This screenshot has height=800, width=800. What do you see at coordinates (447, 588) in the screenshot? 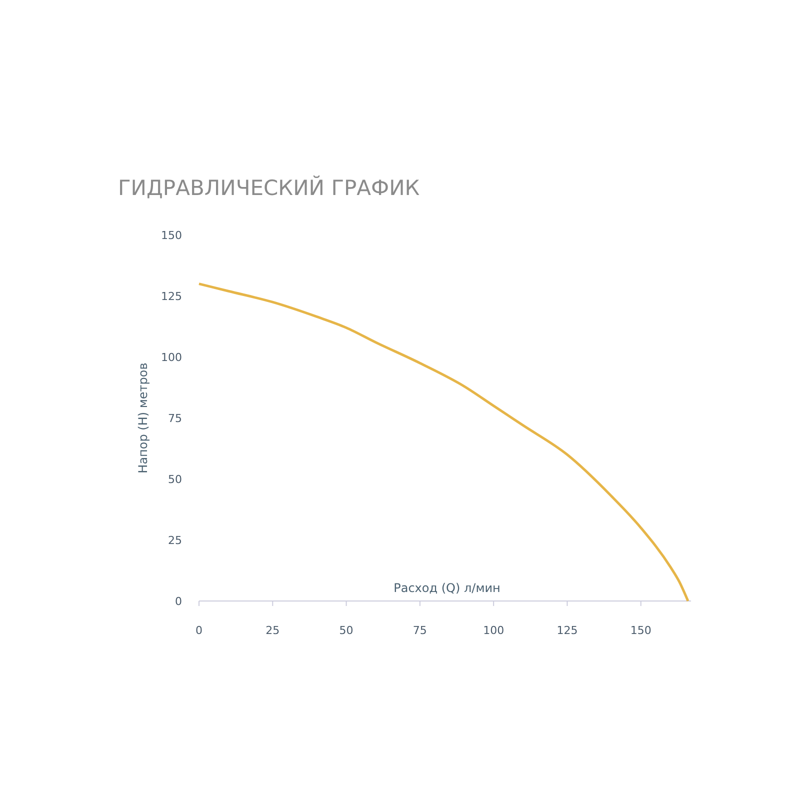
I see `x-axis-title: Расход (Q) л/мин` at bounding box center [447, 588].